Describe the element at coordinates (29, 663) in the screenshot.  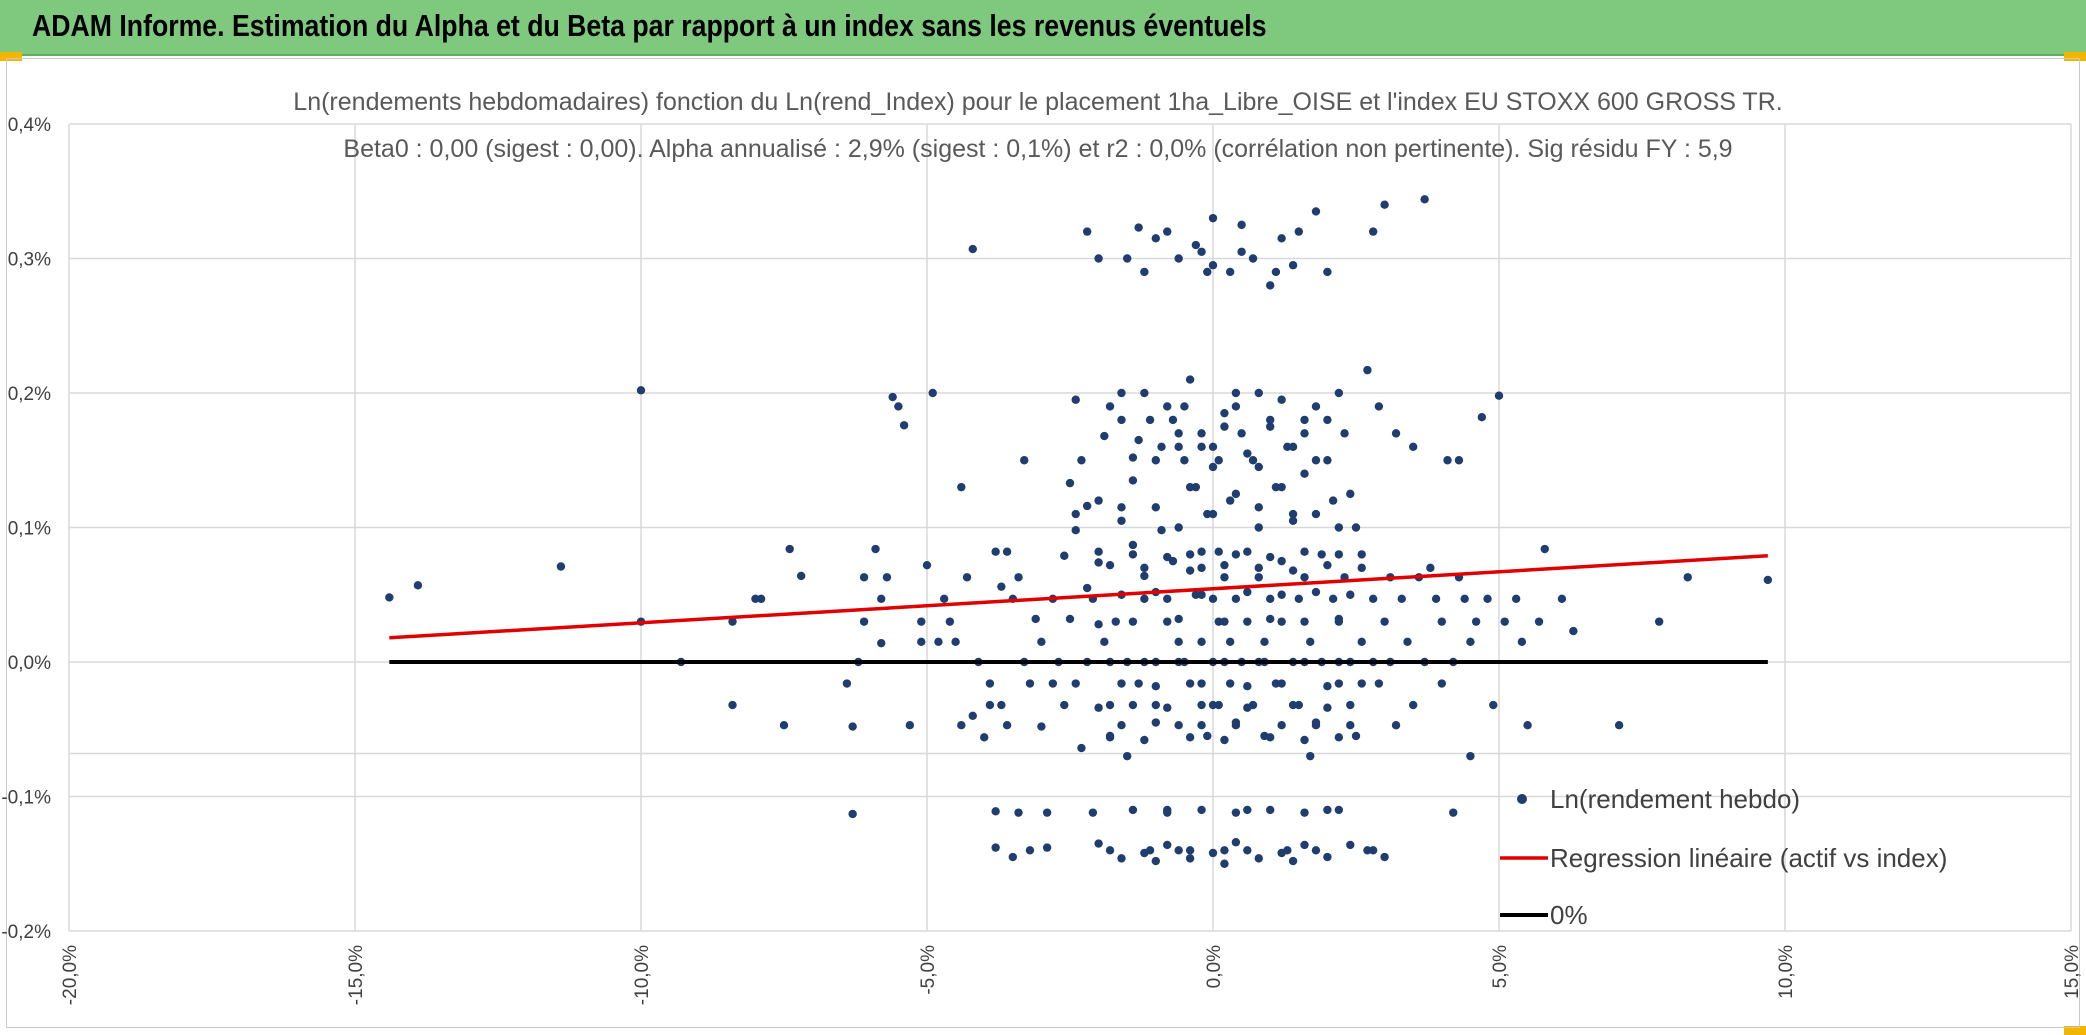
I see `y-tick-label: 0,0%` at that location.